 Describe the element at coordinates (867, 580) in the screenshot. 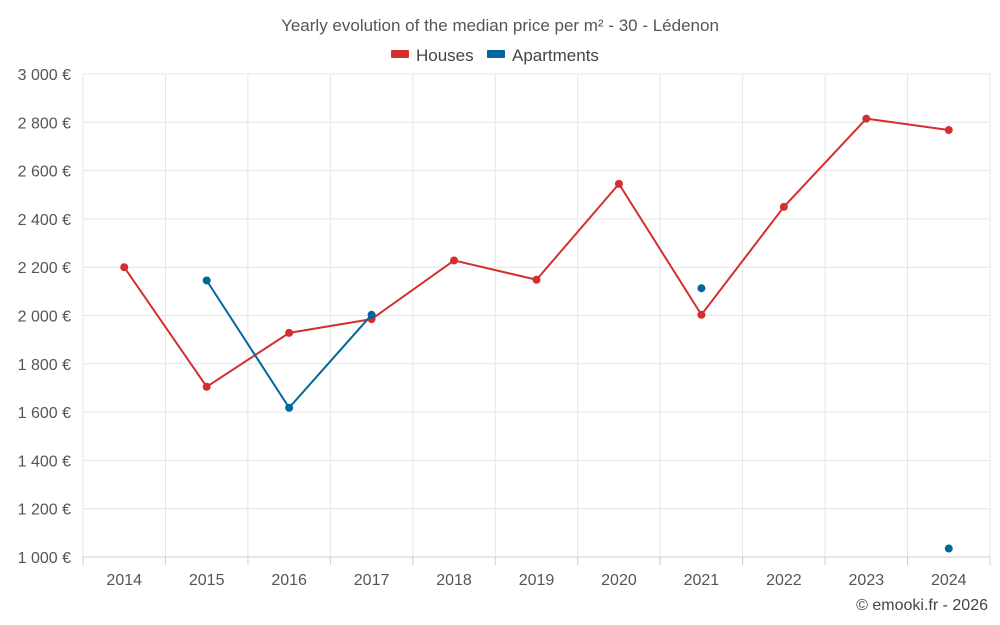

I see `x-tick-label: 2023` at that location.